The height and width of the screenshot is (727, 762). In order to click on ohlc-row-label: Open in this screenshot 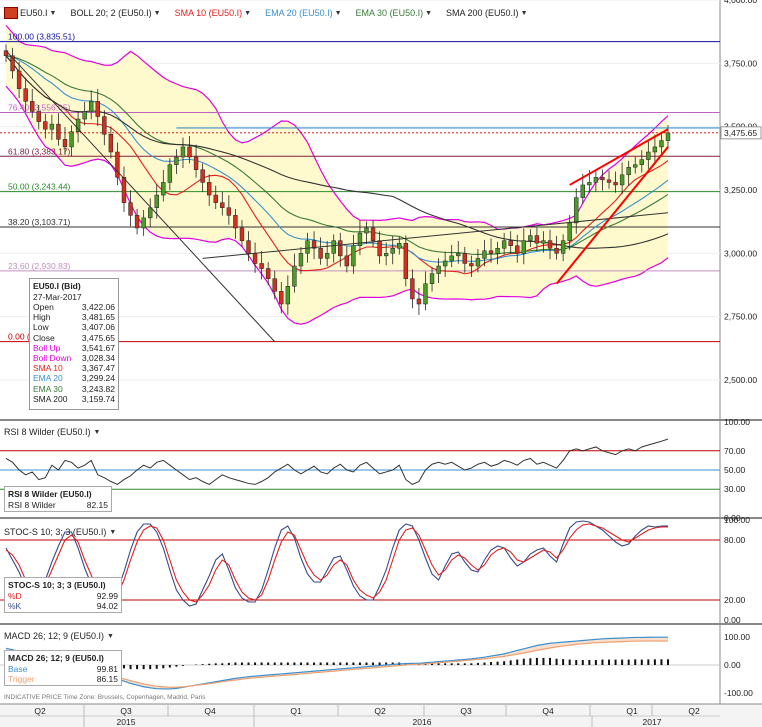, I will do `click(43, 307)`.